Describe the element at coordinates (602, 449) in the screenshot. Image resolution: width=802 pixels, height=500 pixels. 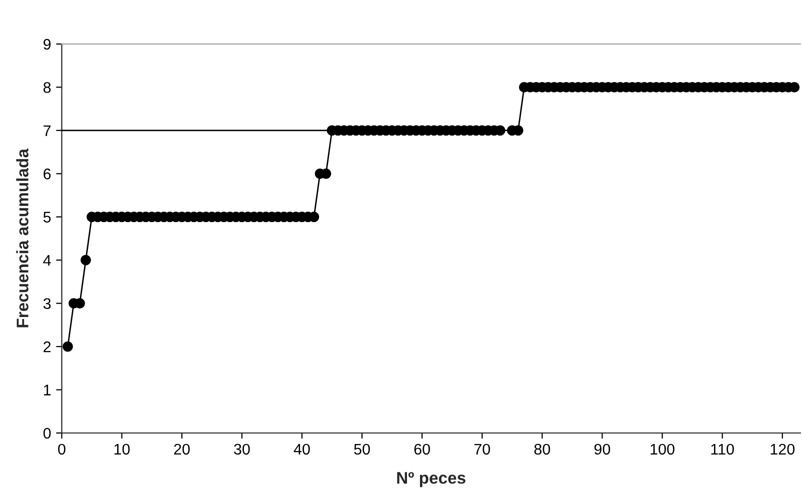
I see `x-tick-label: 90` at that location.